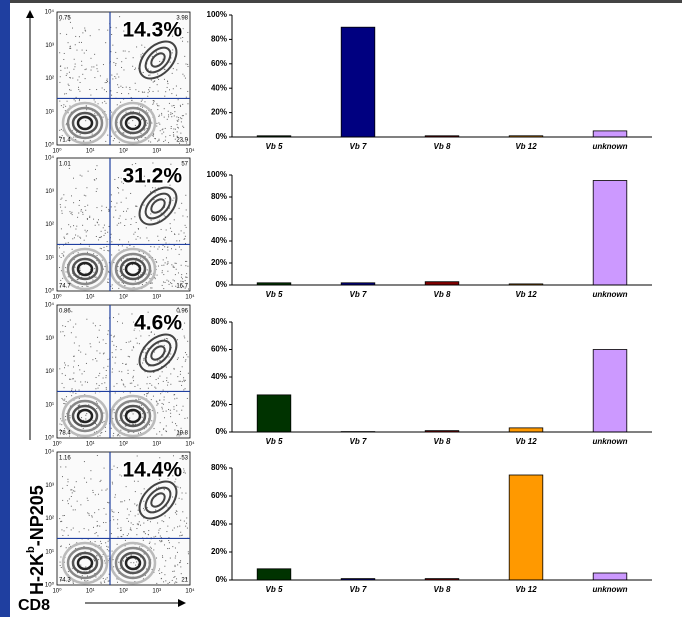  I want to click on quadrant-value: 74.7, so click(65, 287).